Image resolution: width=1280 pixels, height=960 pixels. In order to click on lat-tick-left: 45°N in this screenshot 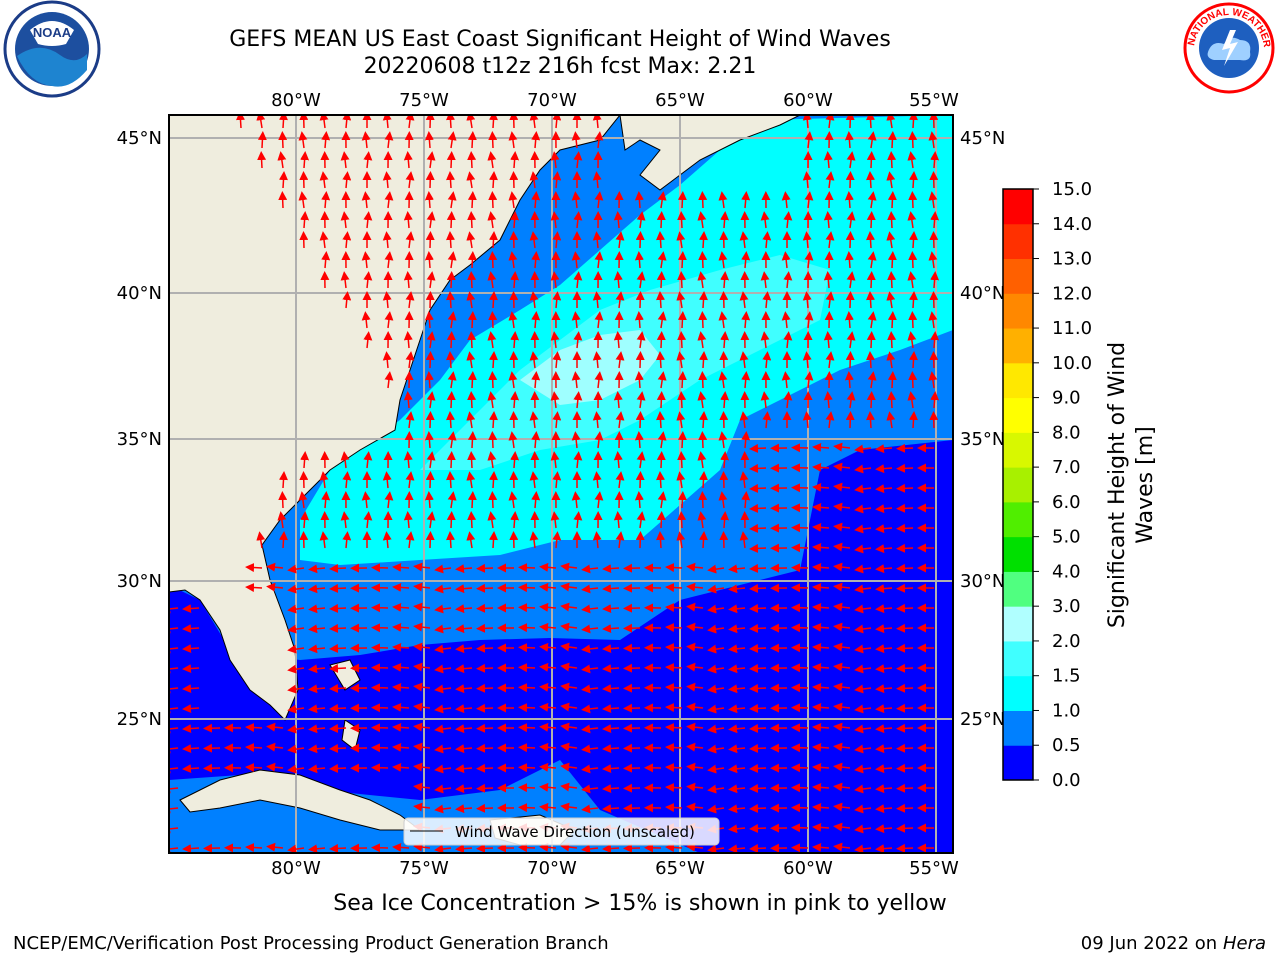, I will do `click(139, 138)`.